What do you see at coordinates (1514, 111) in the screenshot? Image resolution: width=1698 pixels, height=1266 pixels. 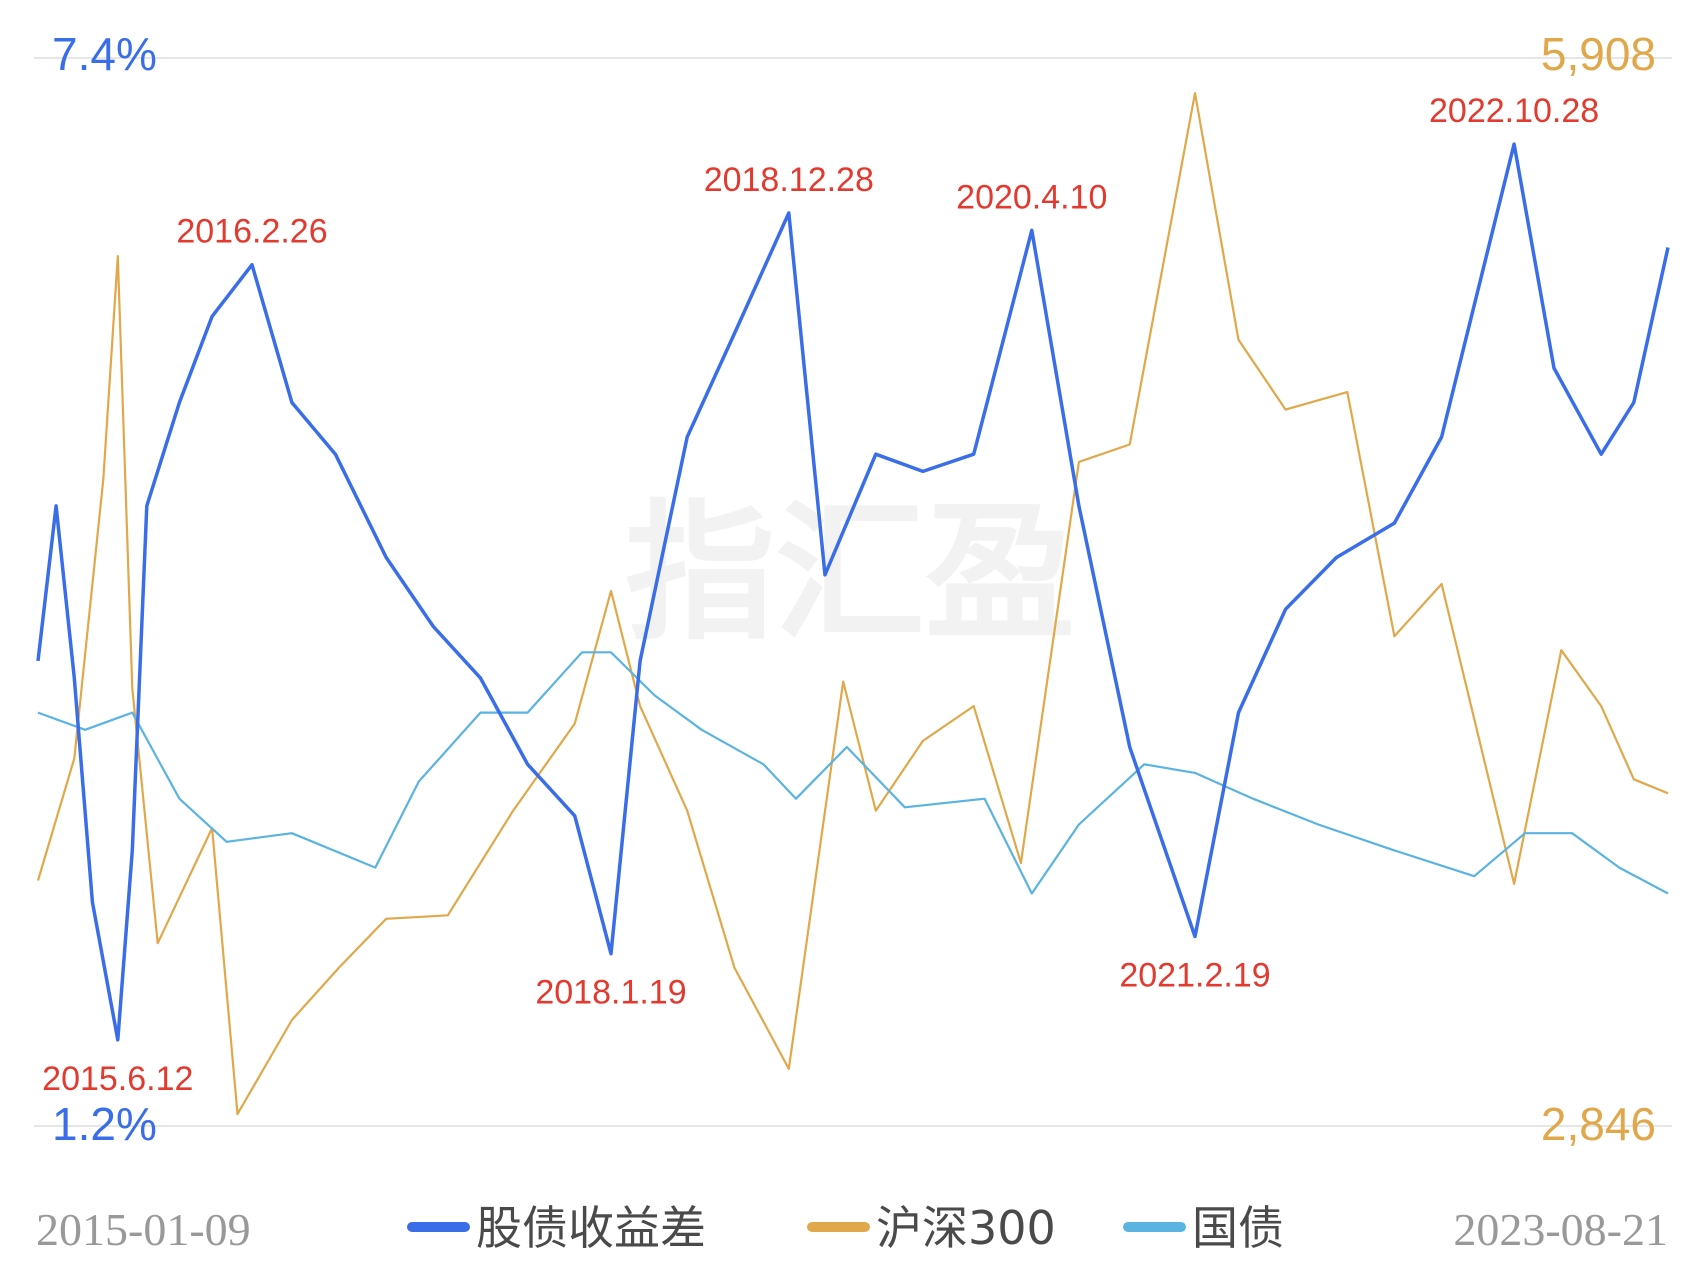 I see `annotation-label: 2022.10.28` at bounding box center [1514, 111].